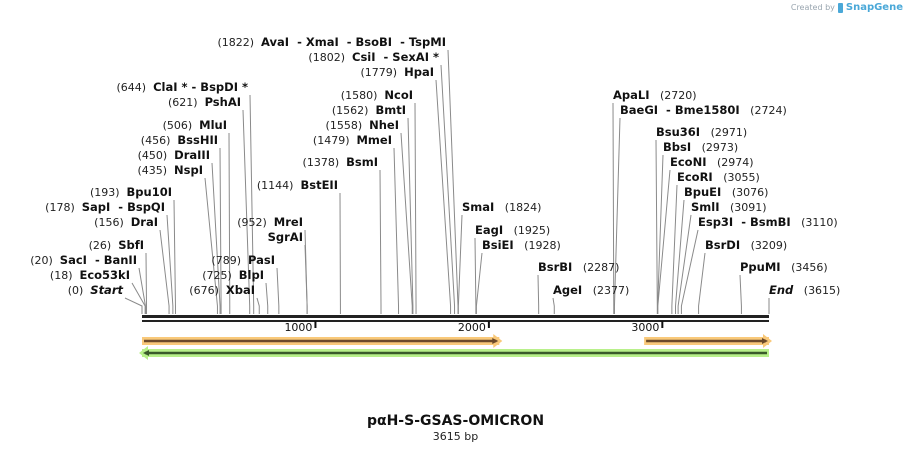  I want to click on cut-site-label: EcoNI (2974), so click(712, 162).